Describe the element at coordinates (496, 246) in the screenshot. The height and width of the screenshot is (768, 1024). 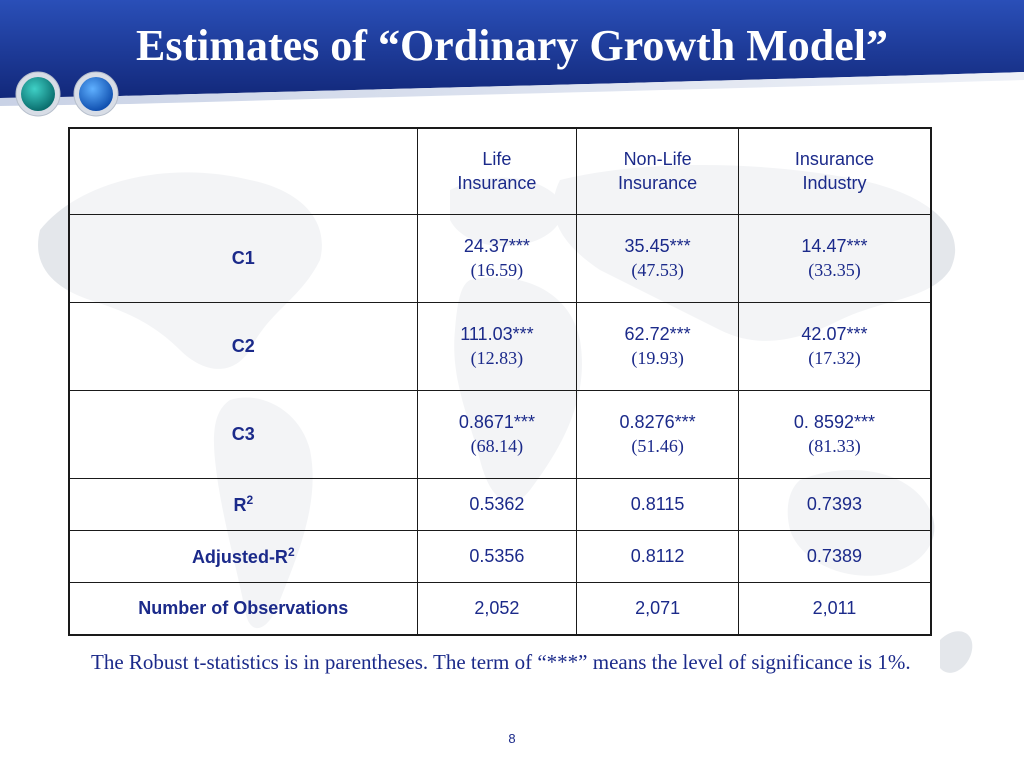
I see `coefficient: 24.37***` at that location.